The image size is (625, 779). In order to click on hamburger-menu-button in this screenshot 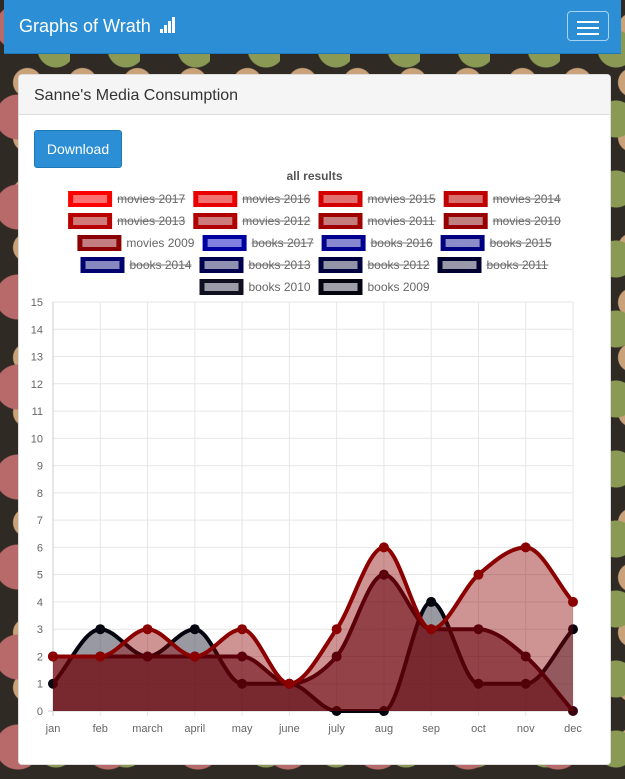, I will do `click(588, 26)`.